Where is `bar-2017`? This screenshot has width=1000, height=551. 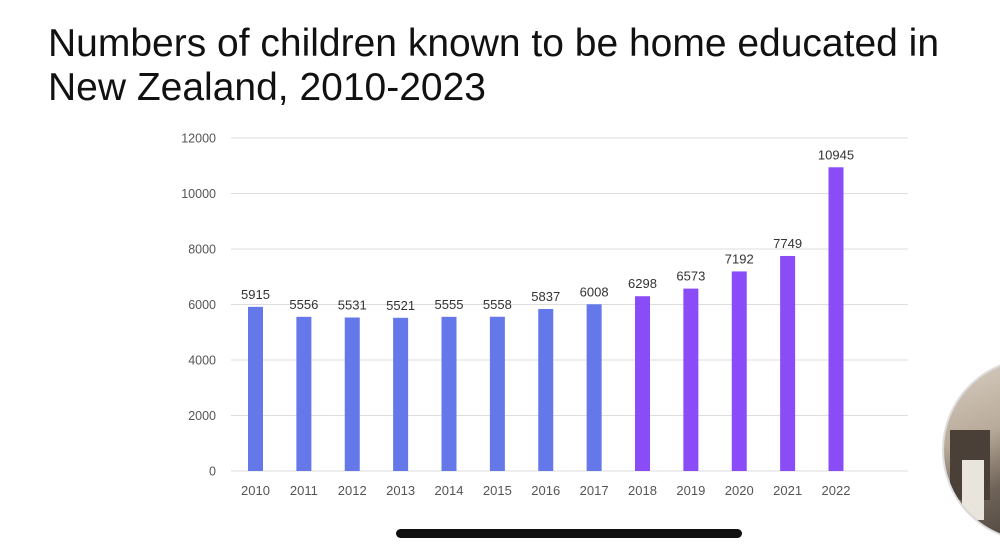 bar-2017 is located at coordinates (594, 387).